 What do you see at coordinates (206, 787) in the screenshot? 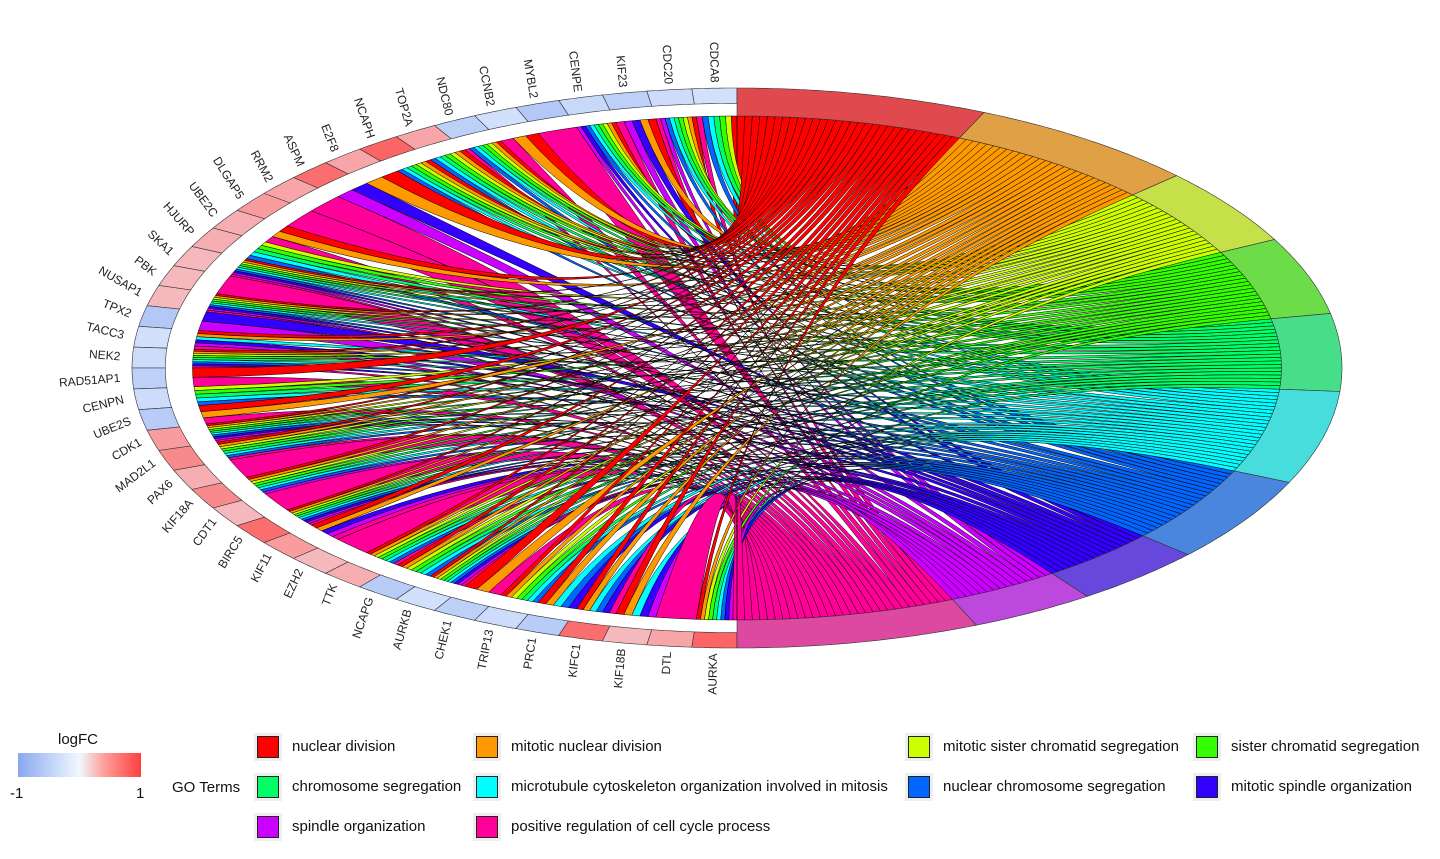
I see `go-terms-legend-title: GO Terms` at bounding box center [206, 787].